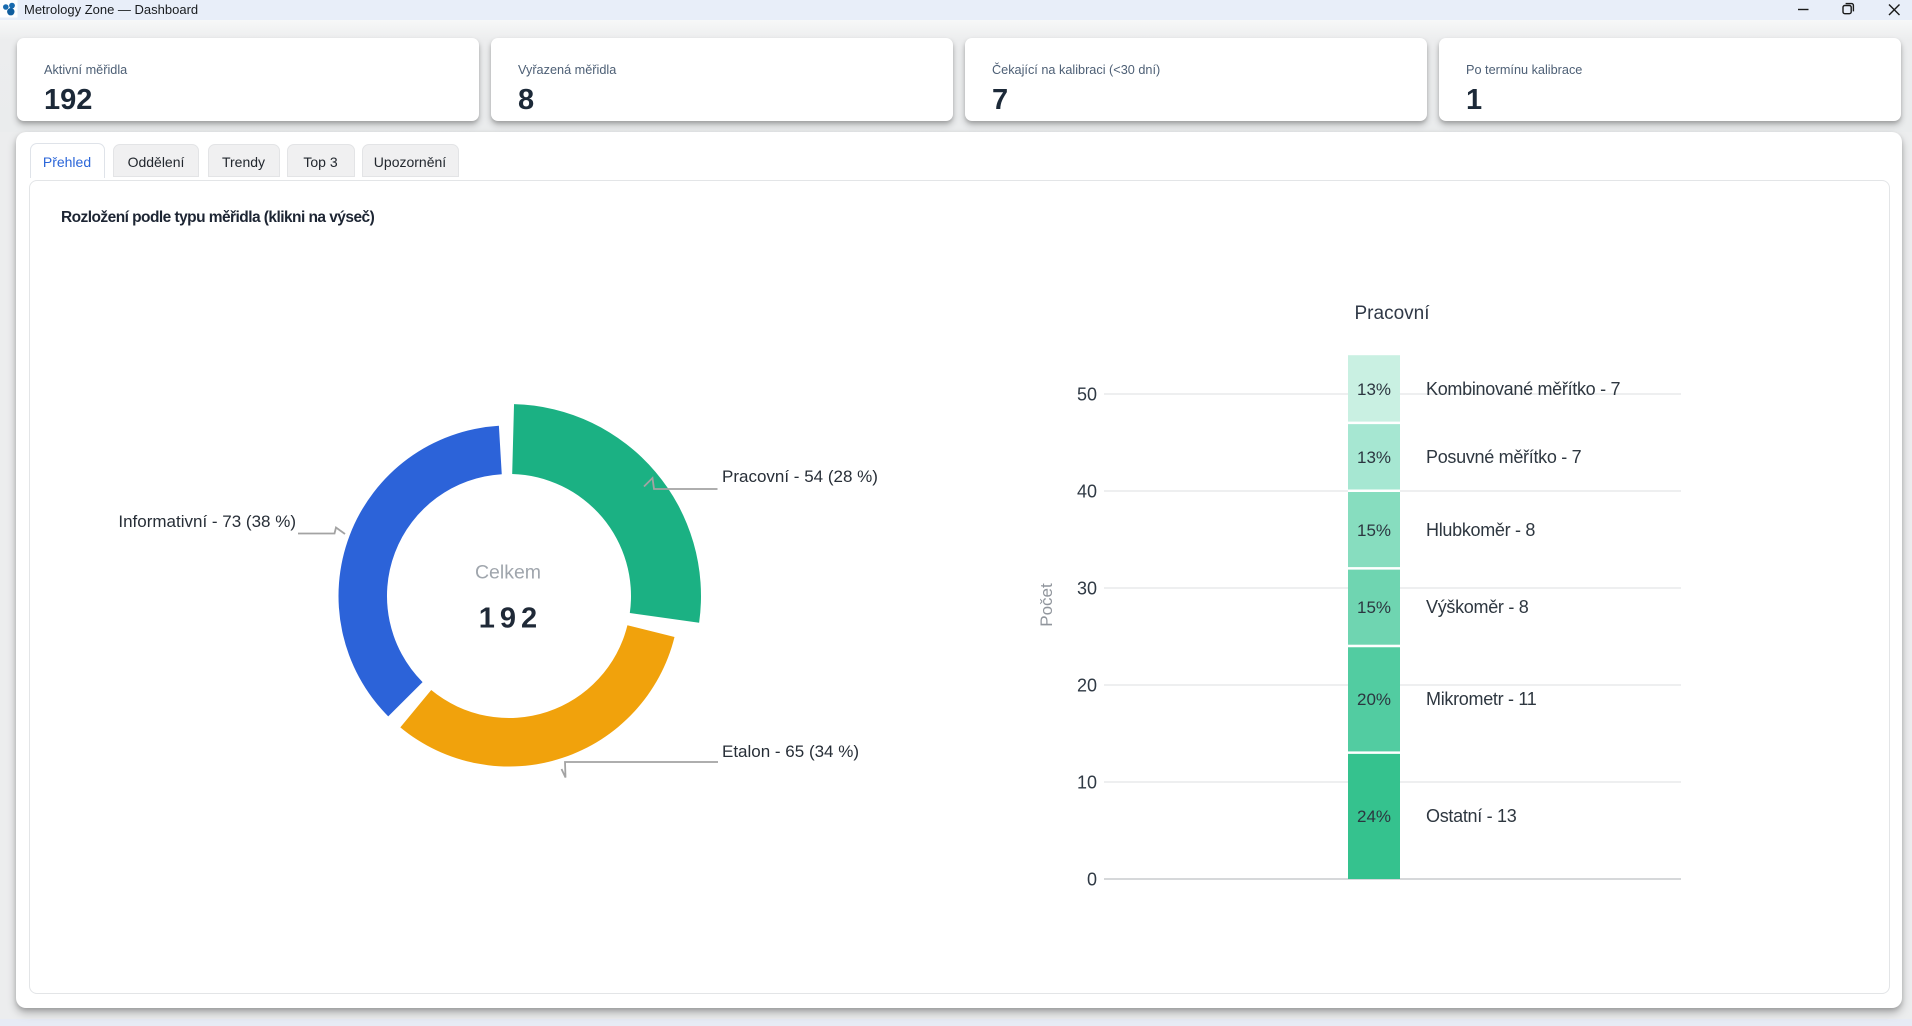  I want to click on svg-text: 10, so click(1087, 783).